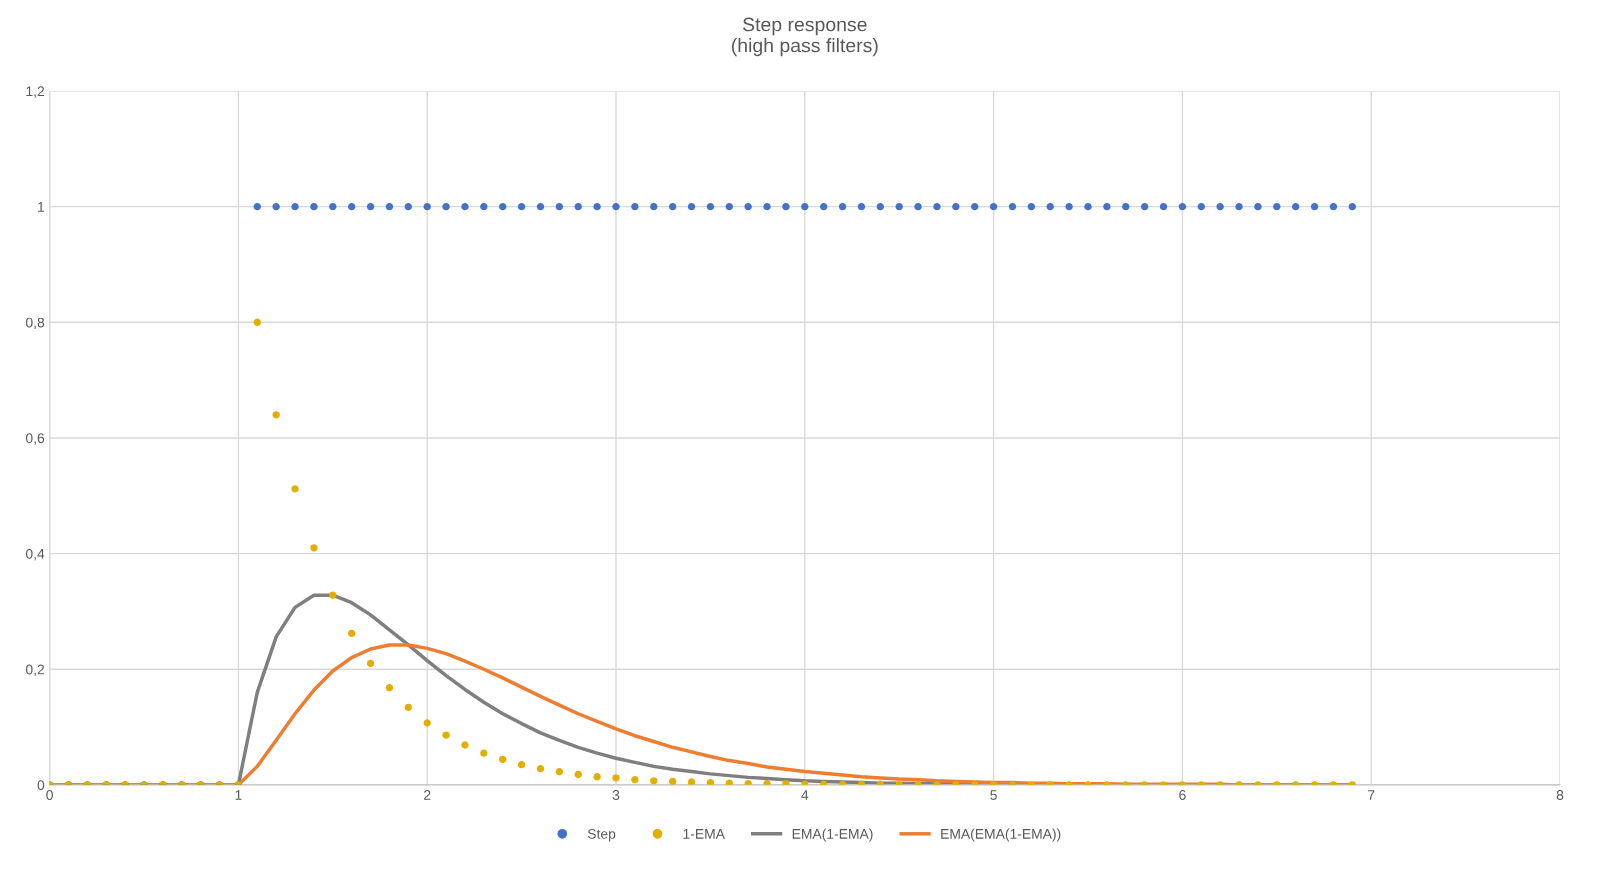 This screenshot has height=875, width=1600. I want to click on x-tick-label: 1, so click(238, 795).